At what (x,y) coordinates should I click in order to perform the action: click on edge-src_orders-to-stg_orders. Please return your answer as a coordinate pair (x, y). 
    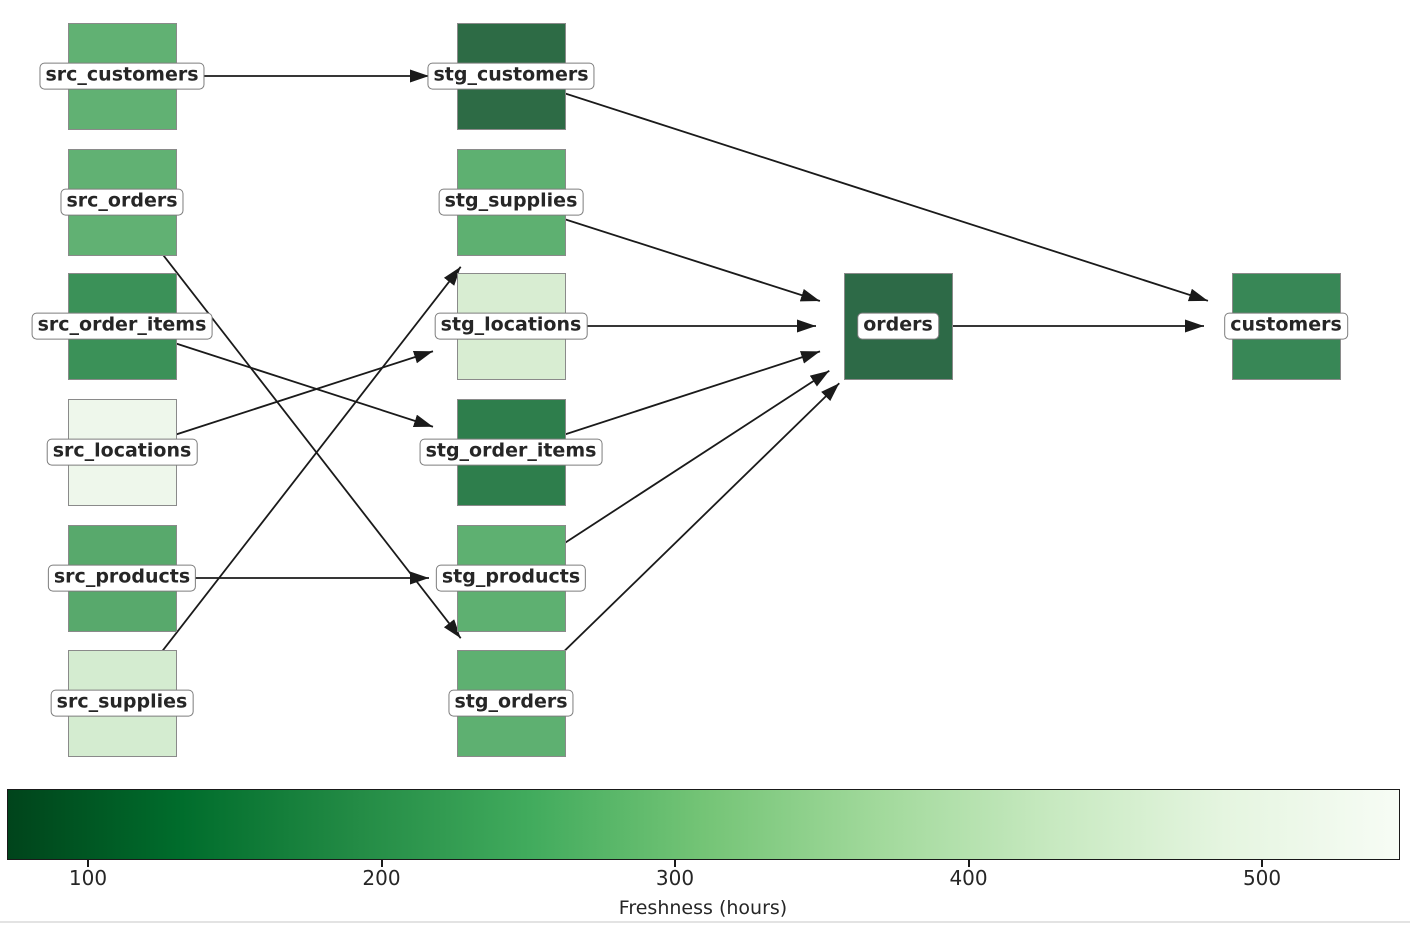
    Looking at the image, I should click on (291, 420).